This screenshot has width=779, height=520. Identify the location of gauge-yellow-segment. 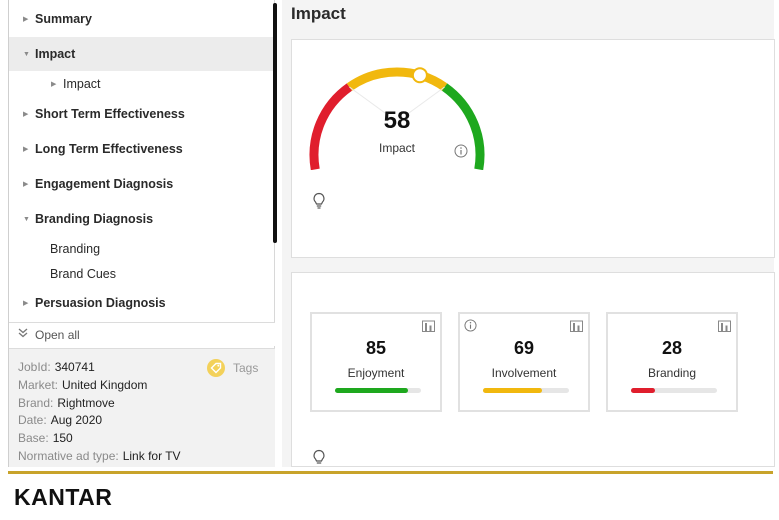
(397, 79).